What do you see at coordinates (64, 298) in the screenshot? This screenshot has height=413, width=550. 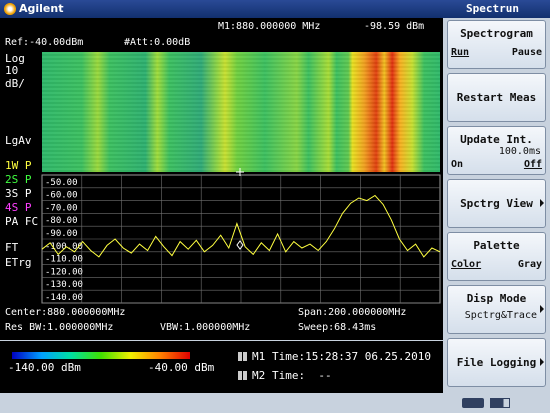 I see `y-tick-label: -140.00` at bounding box center [64, 298].